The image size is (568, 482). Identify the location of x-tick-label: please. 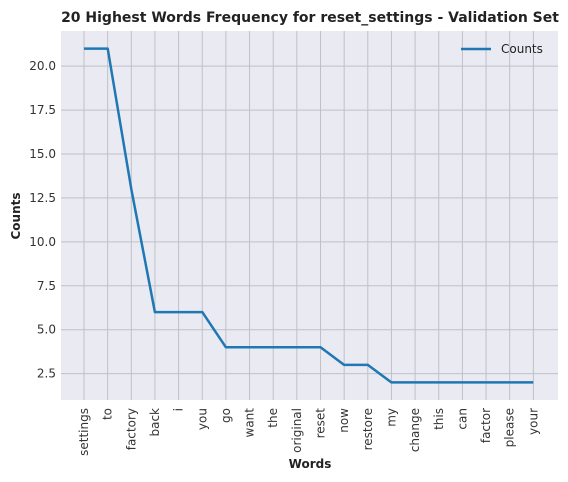
(510, 427).